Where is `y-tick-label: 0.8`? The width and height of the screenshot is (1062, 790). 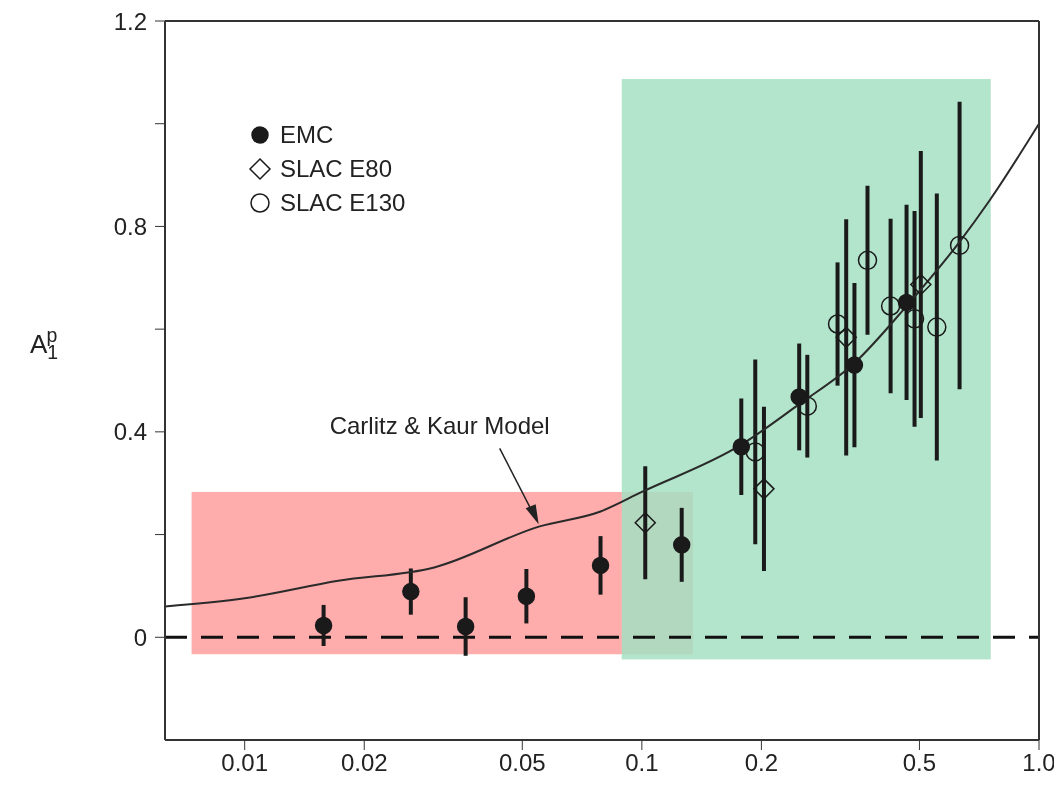 y-tick-label: 0.8 is located at coordinates (130, 226).